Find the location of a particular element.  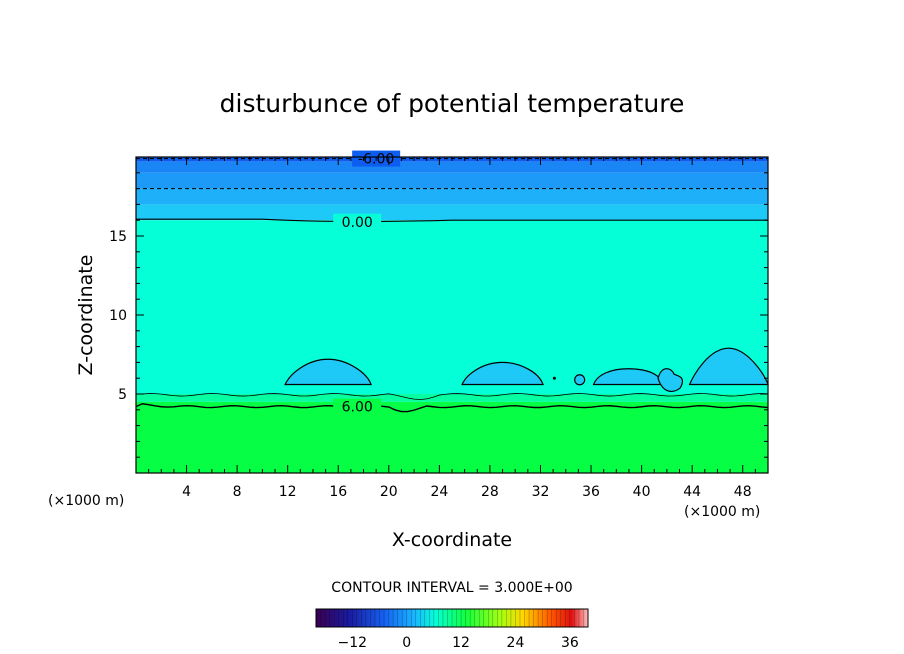

x-tick-label: 48 is located at coordinates (743, 492).